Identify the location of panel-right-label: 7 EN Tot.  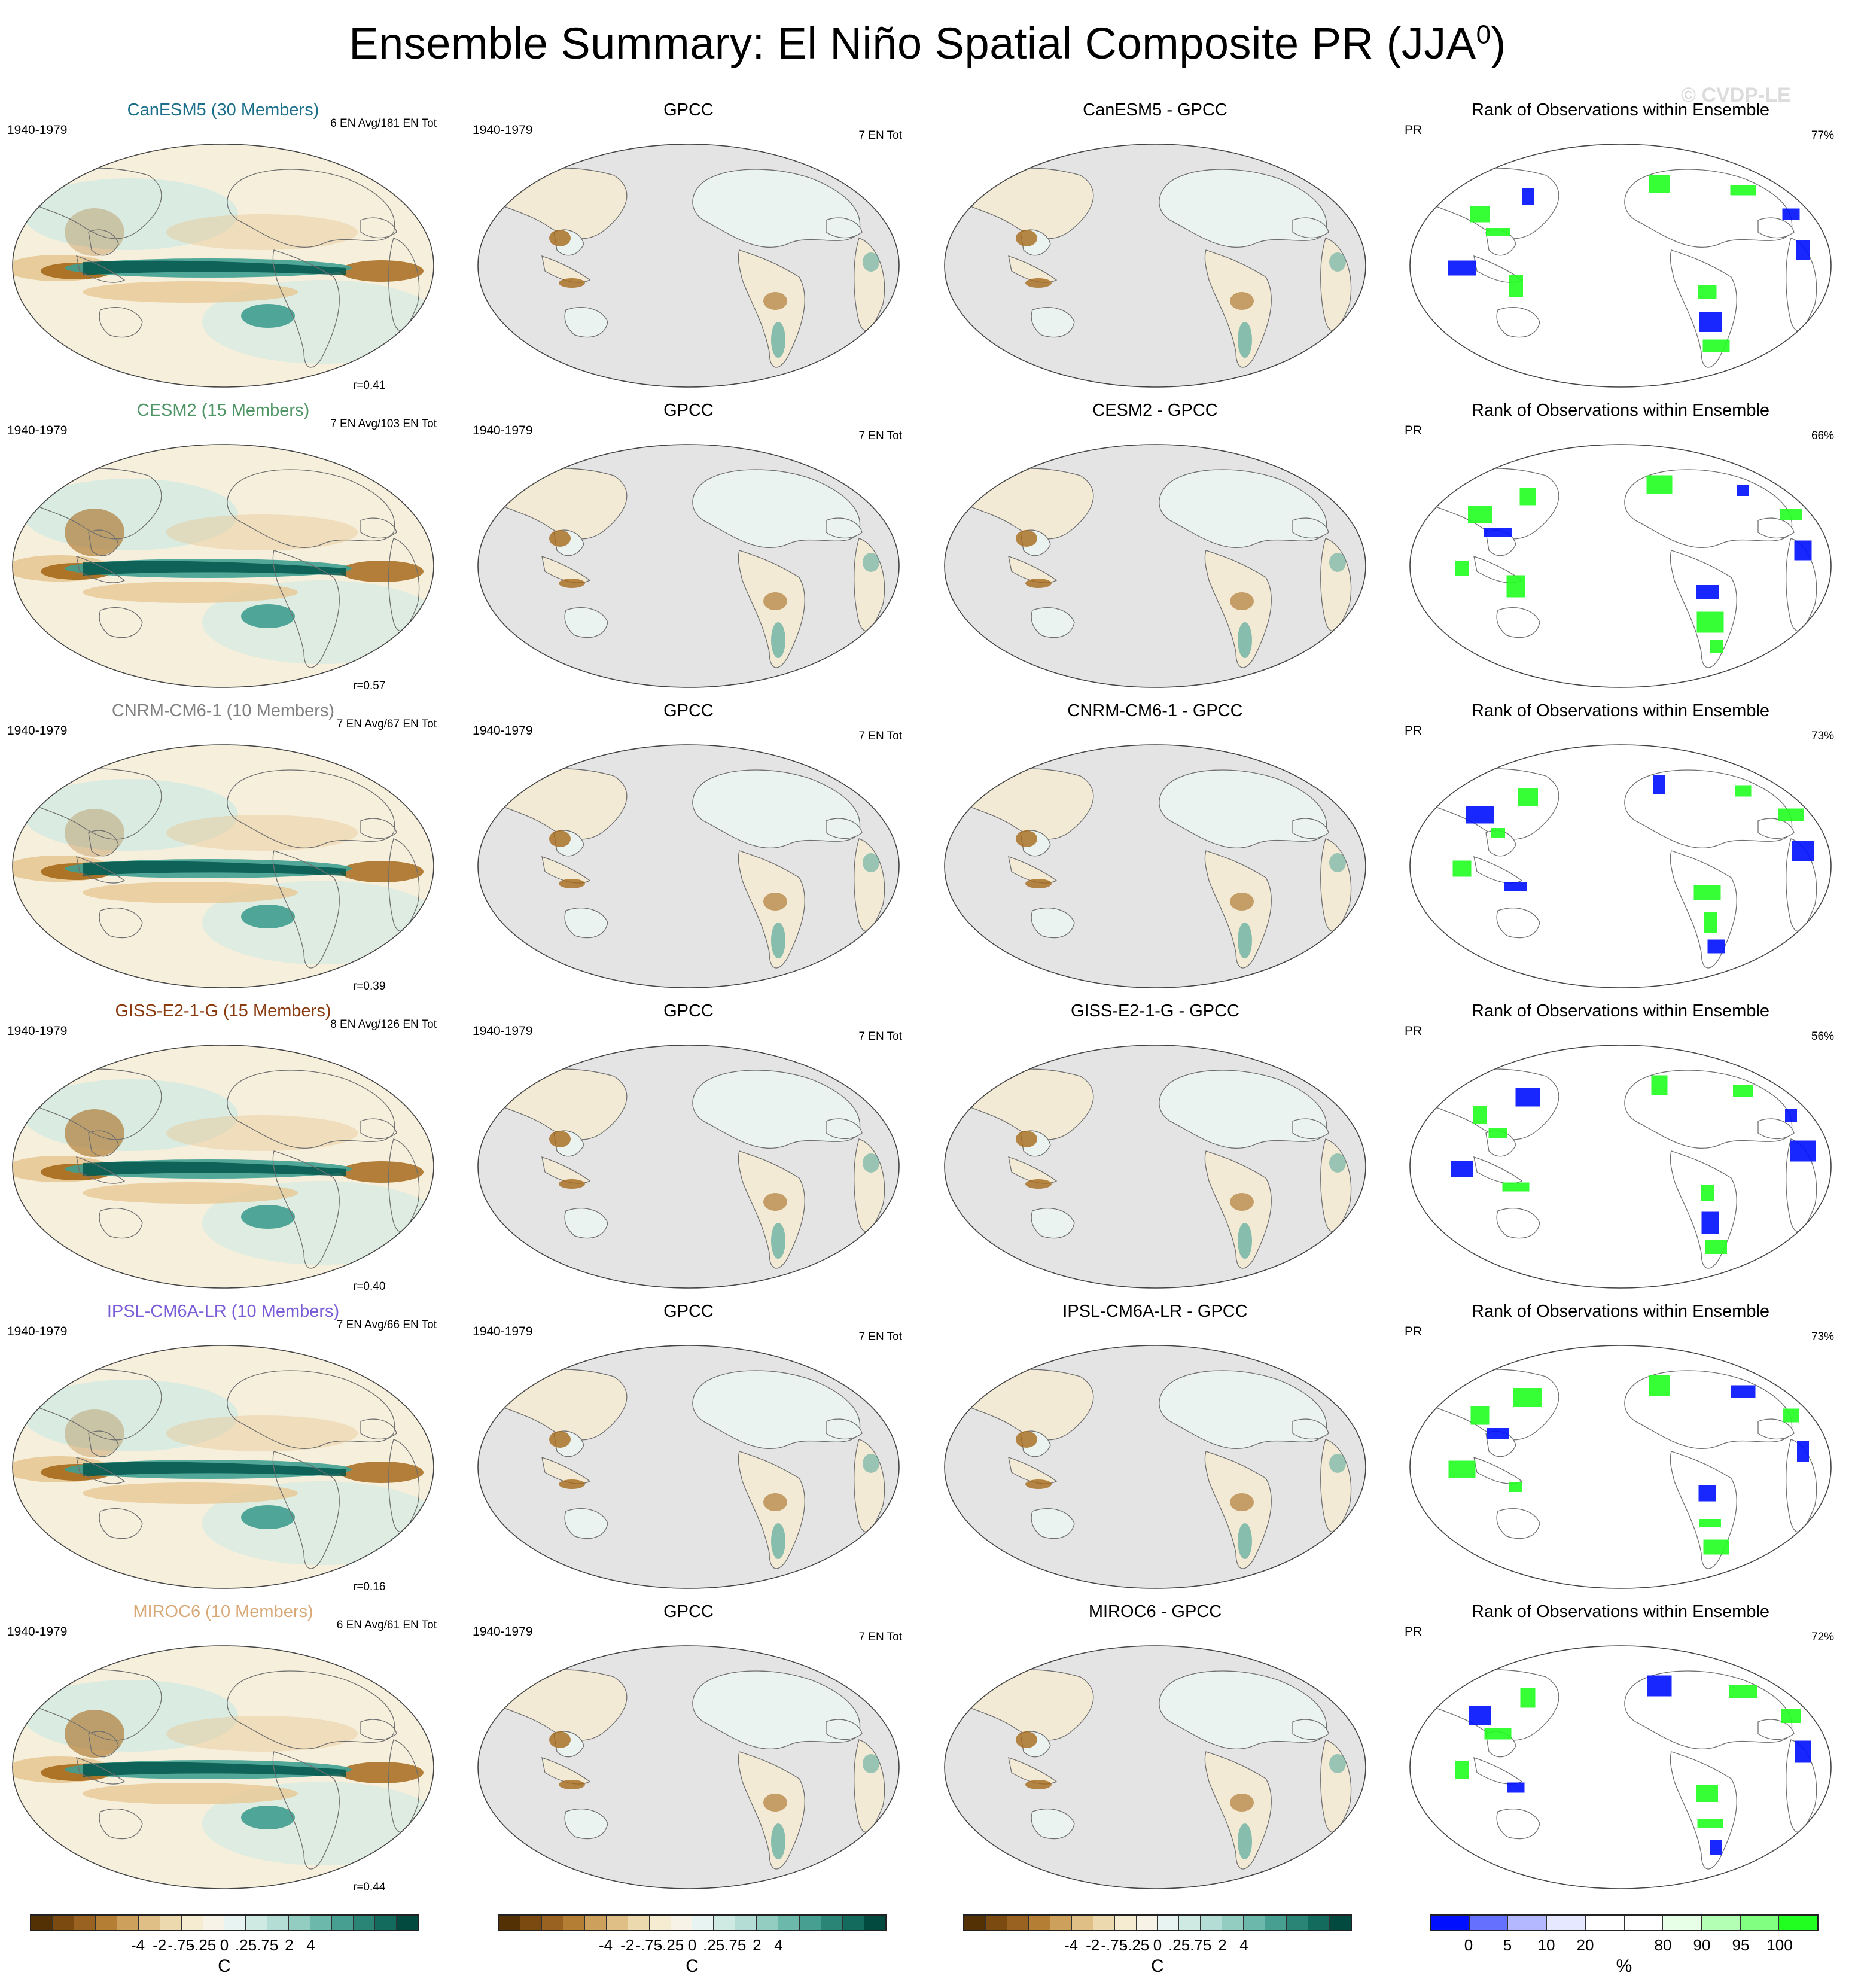
(880, 1036).